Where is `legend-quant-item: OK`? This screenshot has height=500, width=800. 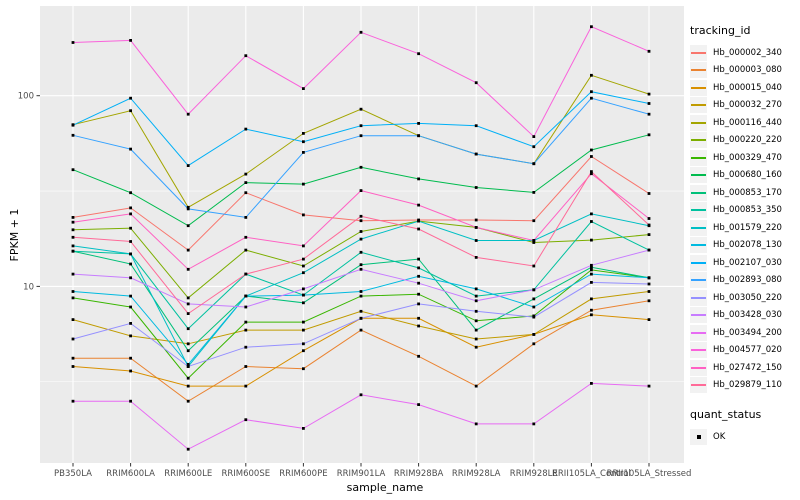
legend-quant-item: OK is located at coordinates (744, 437).